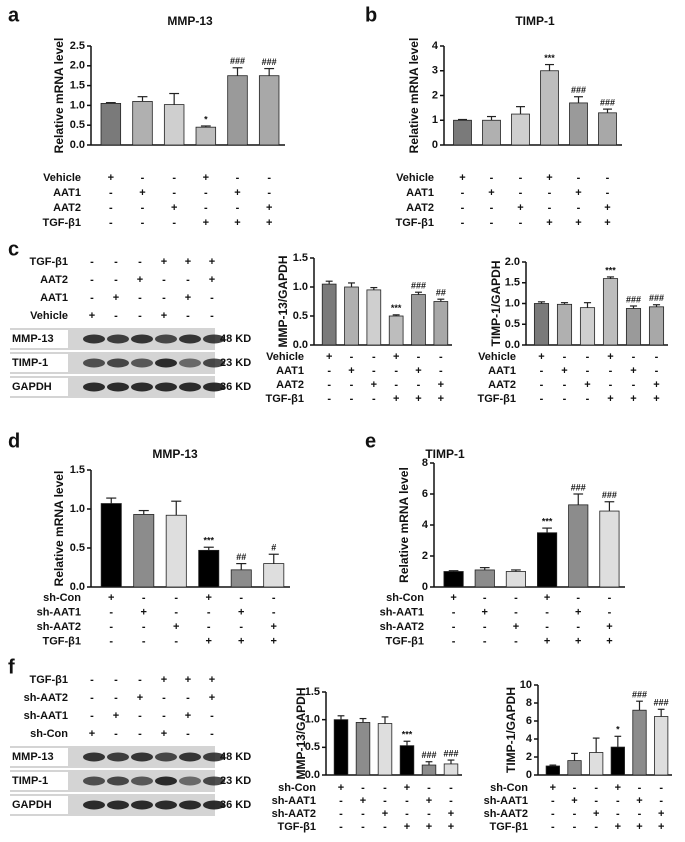 The height and width of the screenshot is (842, 685). What do you see at coordinates (370, 441) in the screenshot?
I see `panel-letter: e` at bounding box center [370, 441].